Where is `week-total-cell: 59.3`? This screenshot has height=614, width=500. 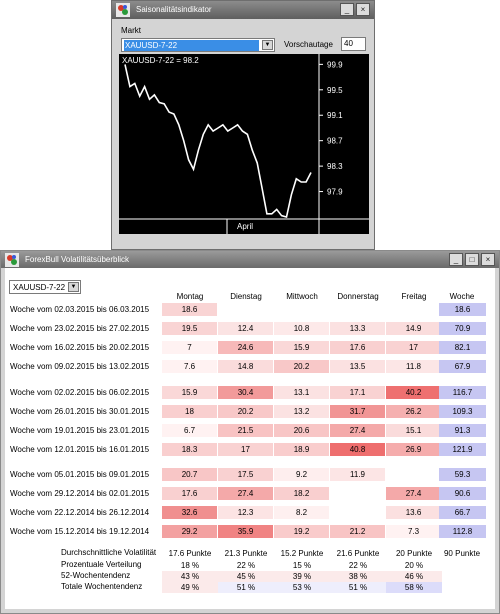 week-total-cell: 59.3 is located at coordinates (462, 474).